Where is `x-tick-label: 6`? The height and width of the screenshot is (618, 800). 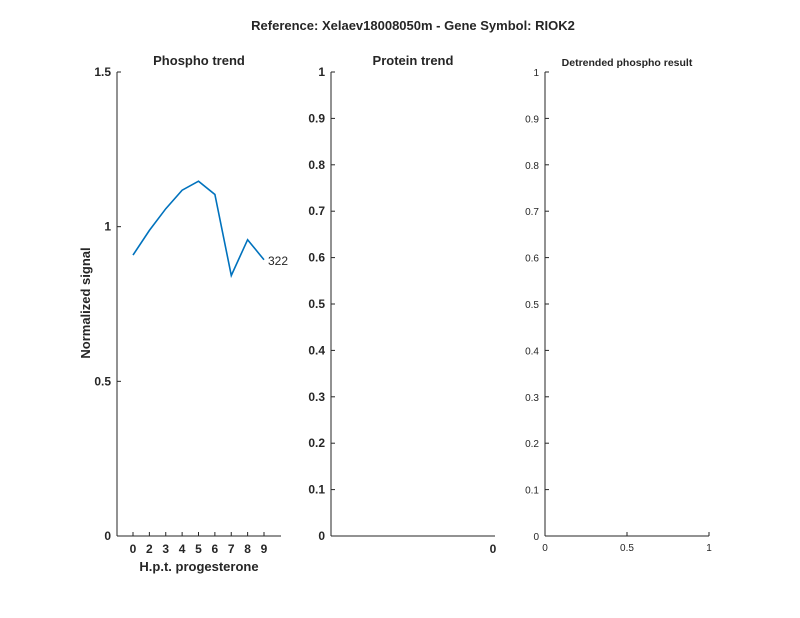
x-tick-label: 6 is located at coordinates (215, 549).